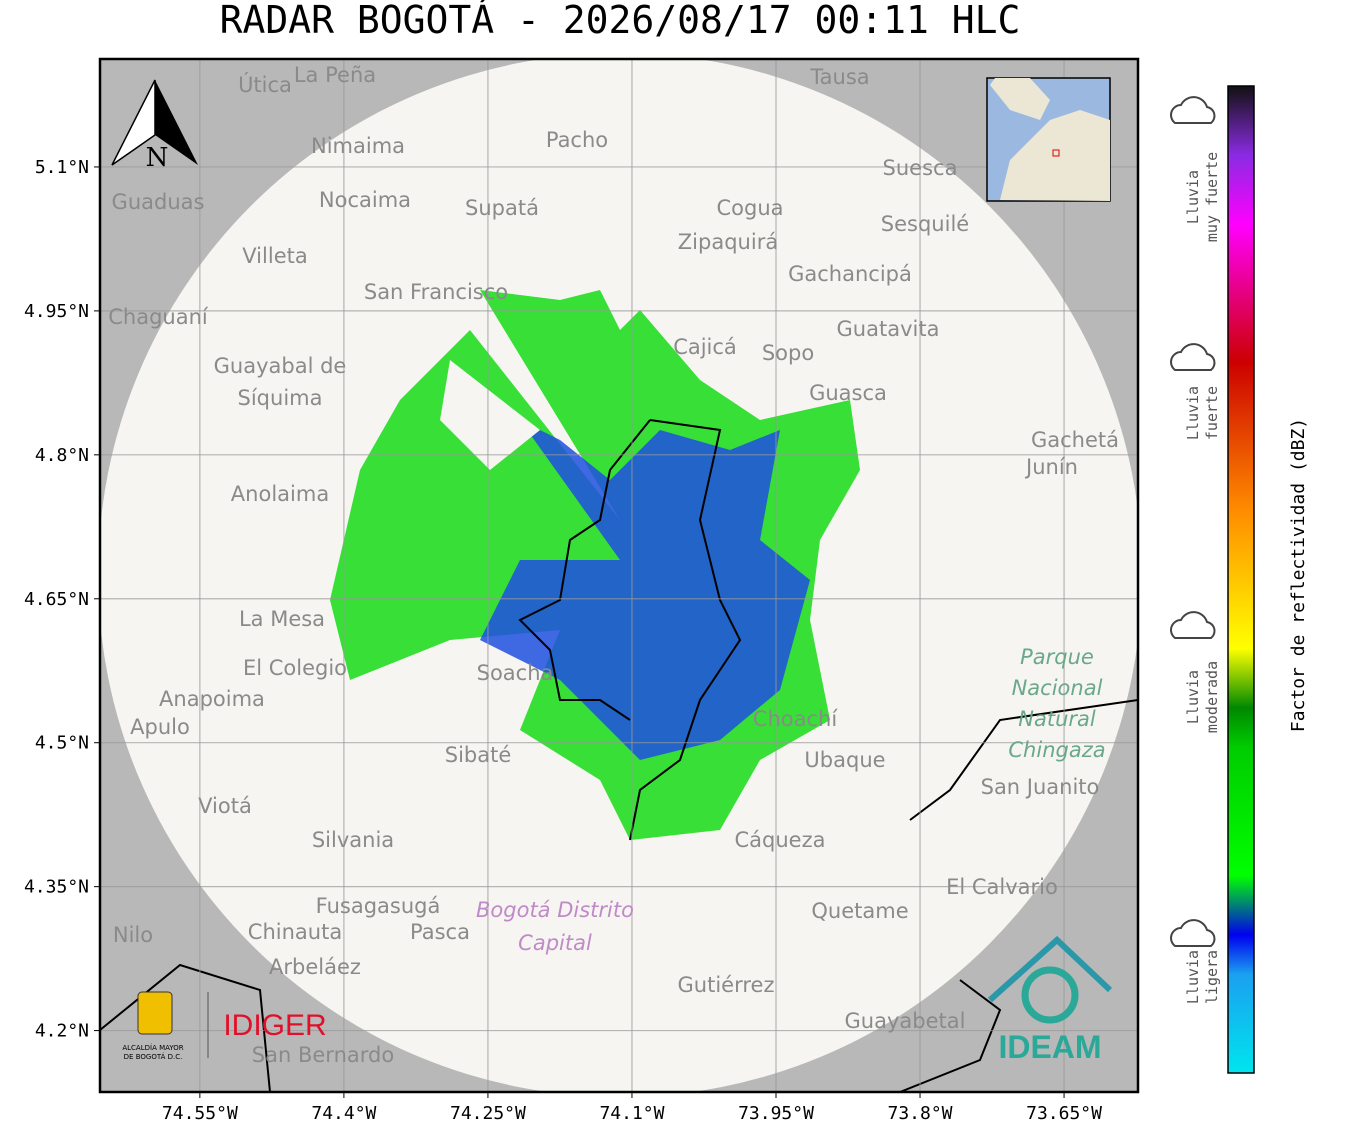 Image resolution: width=1349 pixels, height=1139 pixels. I want to click on place-label: Cogua, so click(749, 208).